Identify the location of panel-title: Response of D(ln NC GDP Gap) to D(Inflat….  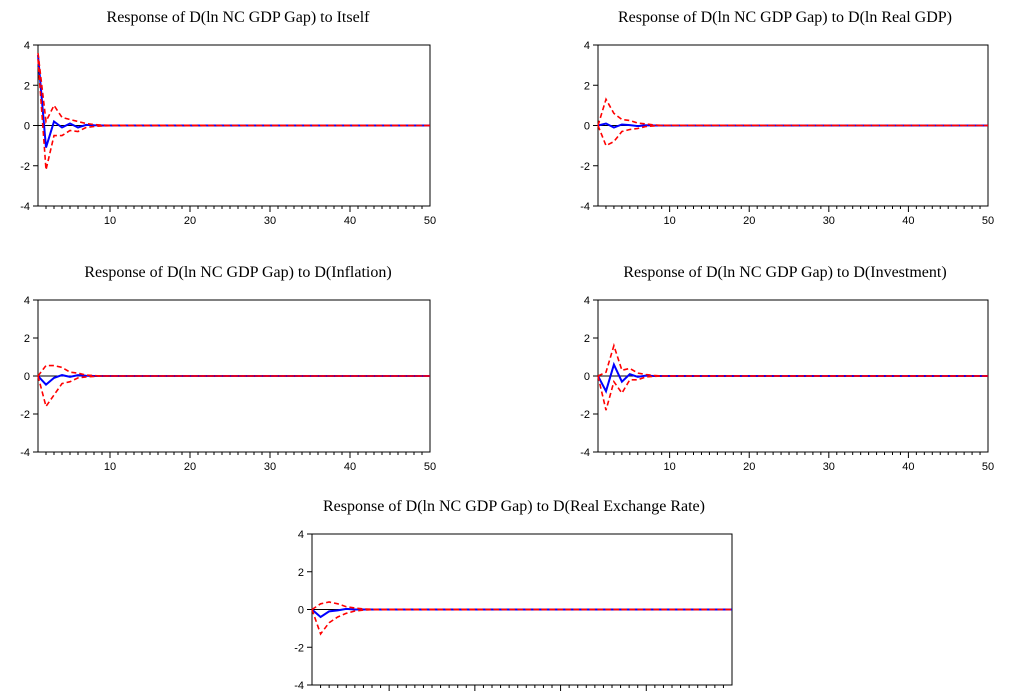
(237, 272).